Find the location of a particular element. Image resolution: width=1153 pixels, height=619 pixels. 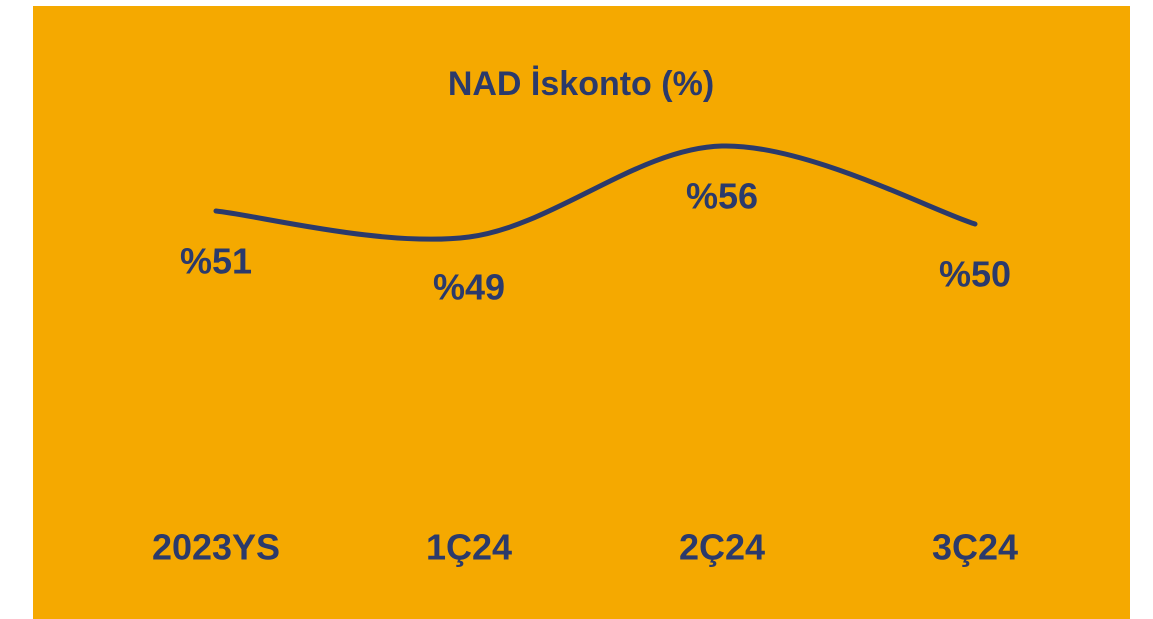

x-tick-label: 2023YS is located at coordinates (216, 547).